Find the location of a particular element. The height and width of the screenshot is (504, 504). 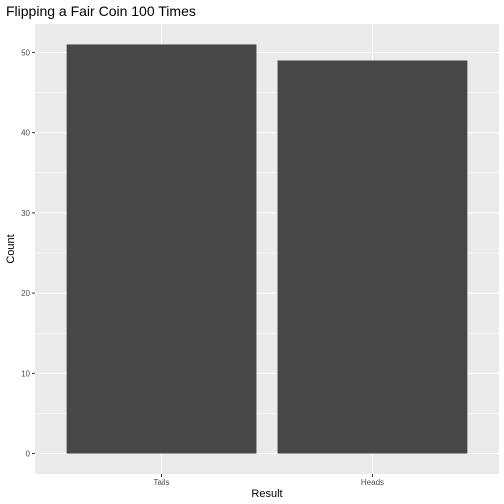

x-axis-title: Result is located at coordinates (266, 494).